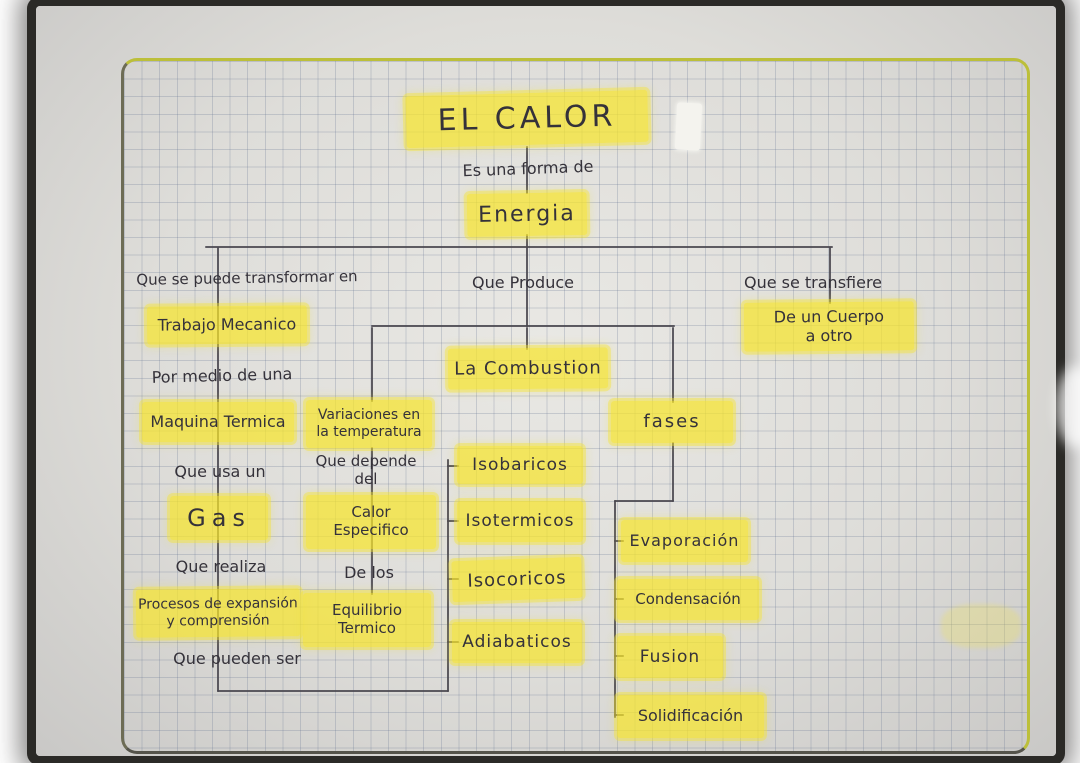  I want to click on node-pueden-label: Que pueden ser, so click(237, 658).